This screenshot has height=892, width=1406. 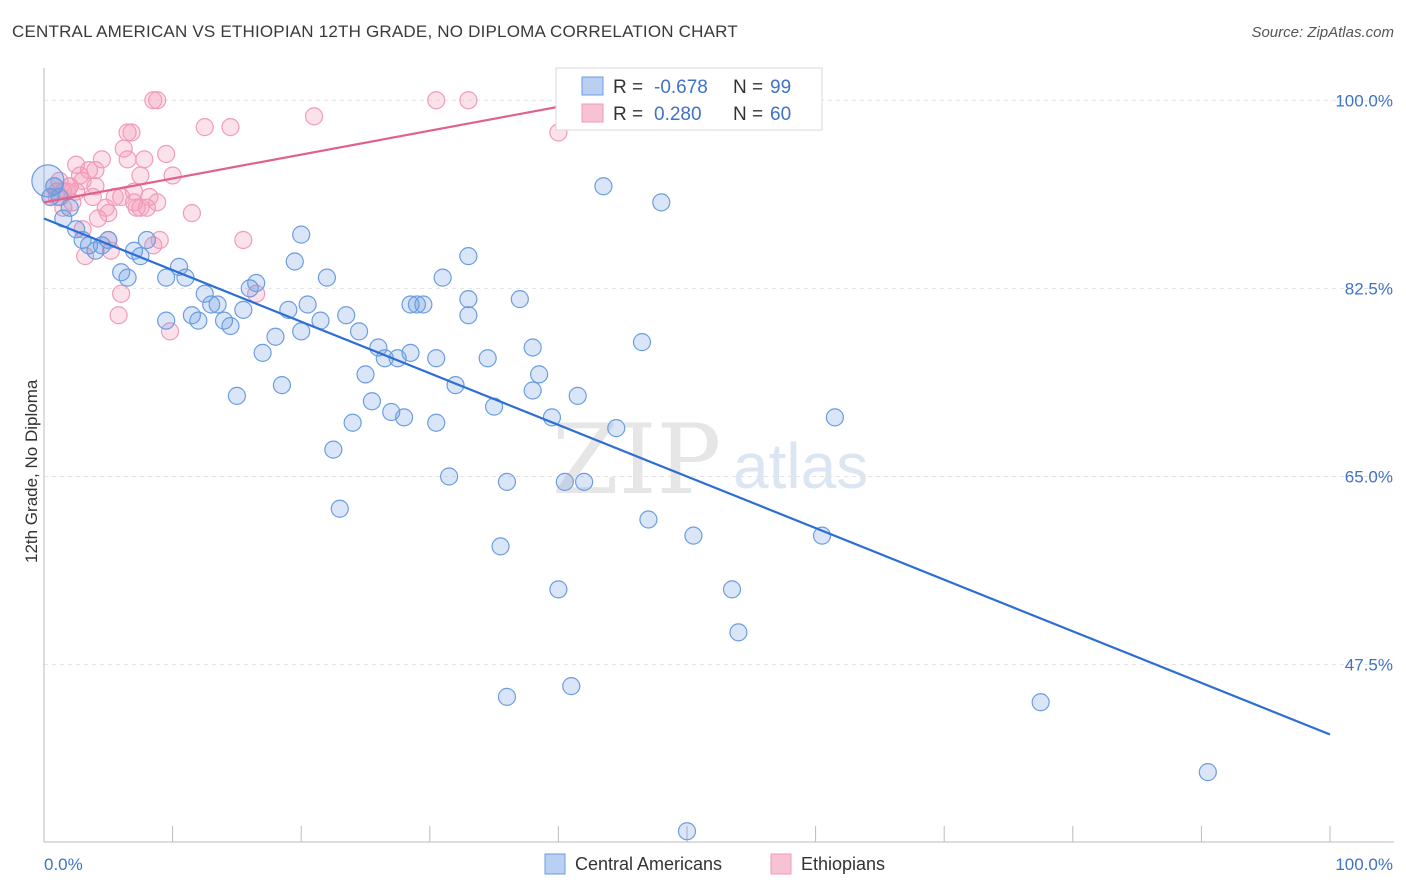 I want to click on legend-n-value-1: 99, so click(x=780, y=87).